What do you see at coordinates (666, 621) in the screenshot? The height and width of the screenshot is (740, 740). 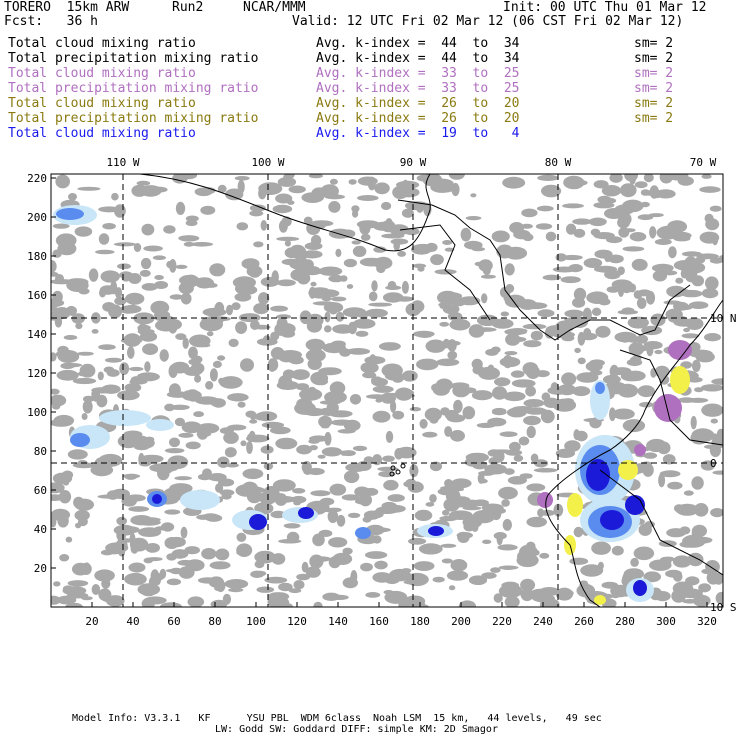 I see `x-tick-label: 300` at bounding box center [666, 621].